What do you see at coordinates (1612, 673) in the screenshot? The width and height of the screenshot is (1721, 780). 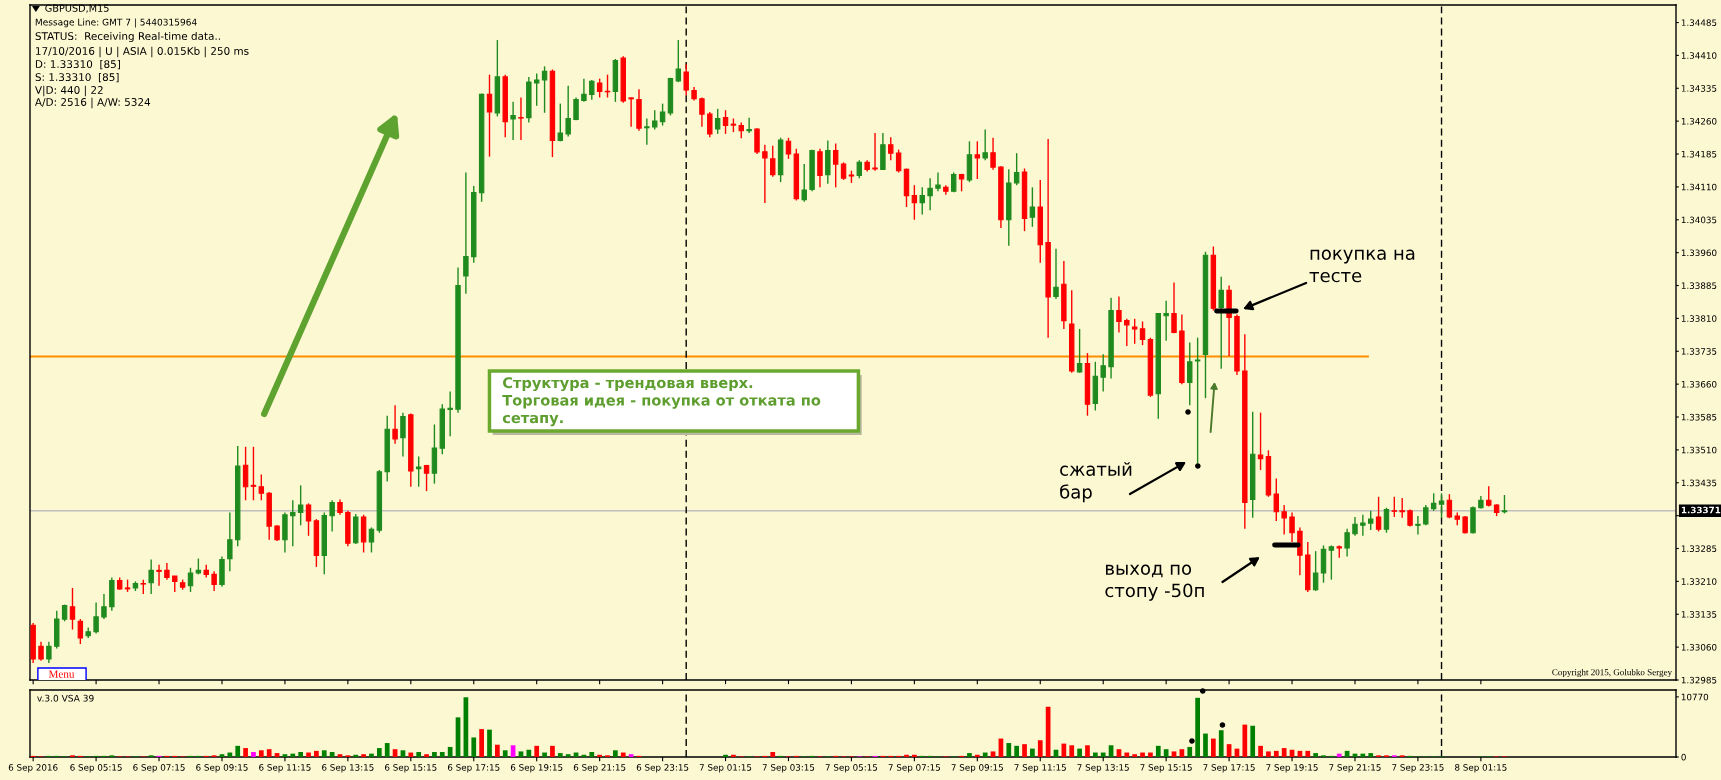 I see `annotation: Copyright 2015, Golubko Sergey` at bounding box center [1612, 673].